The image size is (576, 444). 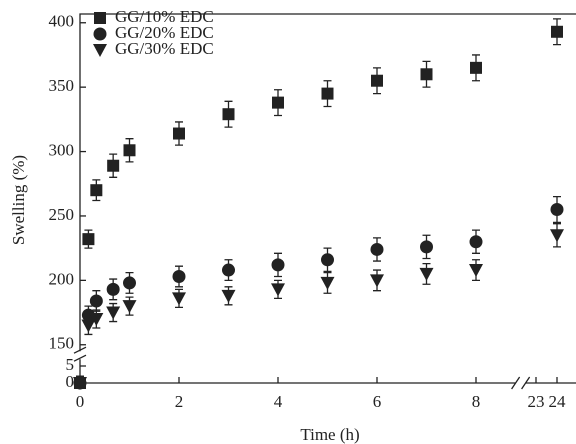 What do you see at coordinates (179, 401) in the screenshot?
I see `x-tick-label: 2` at bounding box center [179, 401].